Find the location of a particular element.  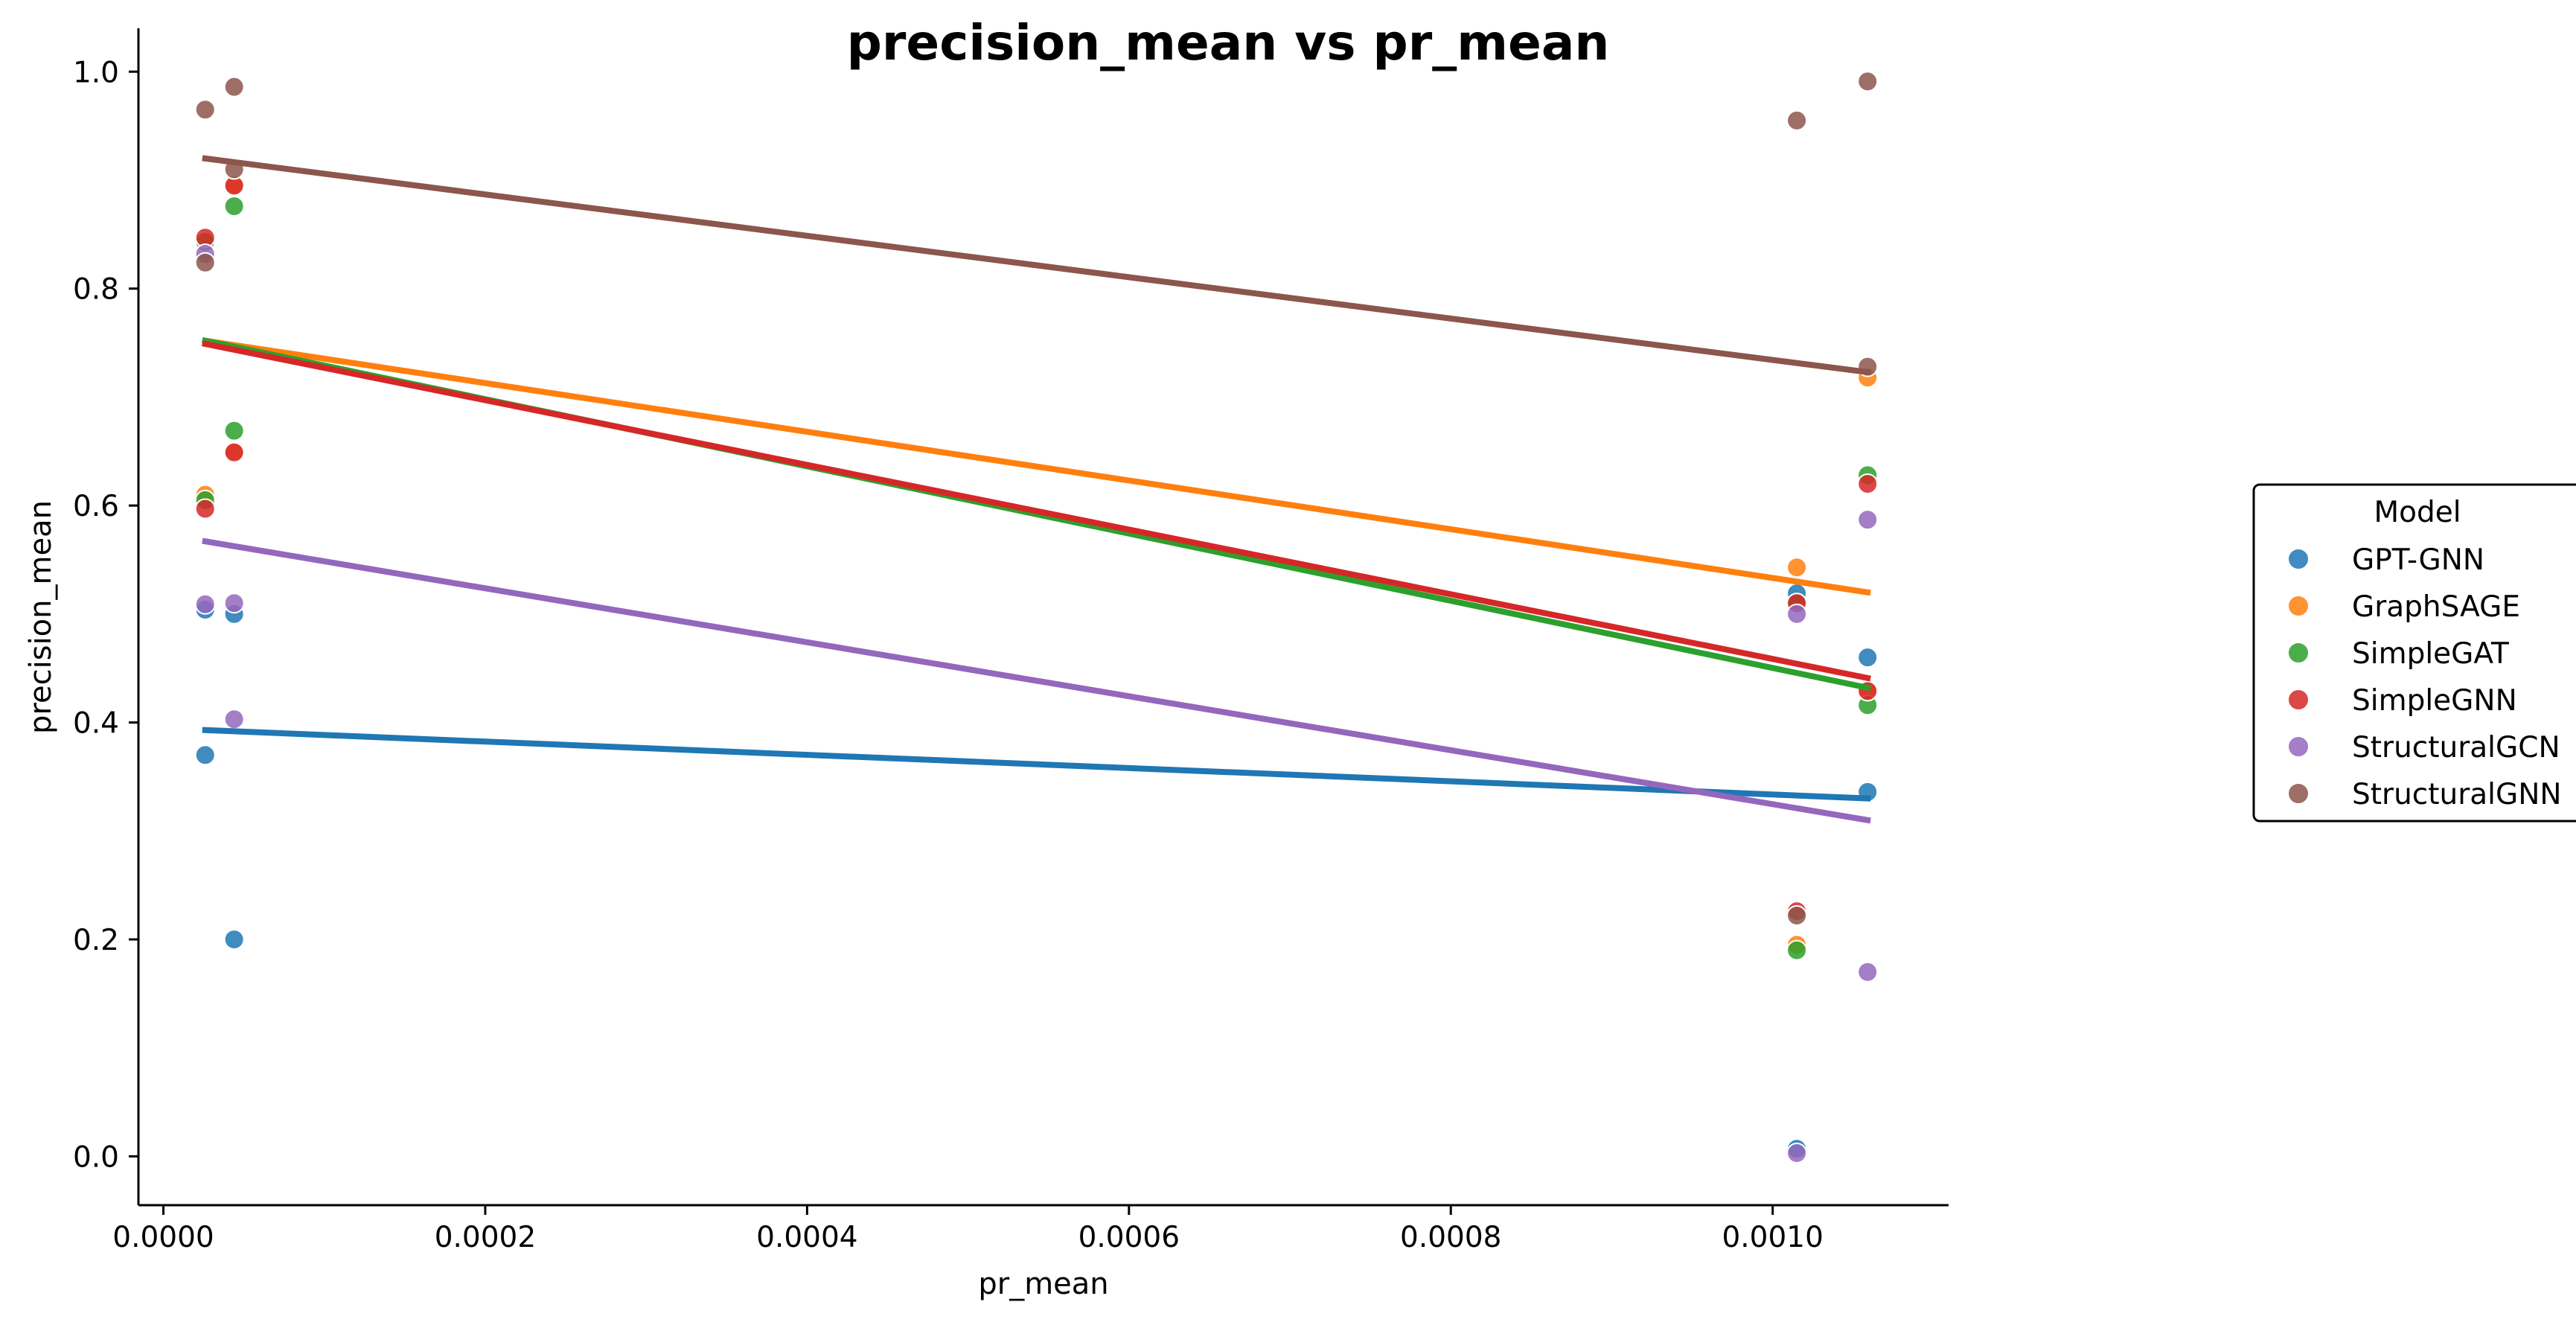

legend-item-gpt-gnn: GPT-GNN is located at coordinates (2385, 560).